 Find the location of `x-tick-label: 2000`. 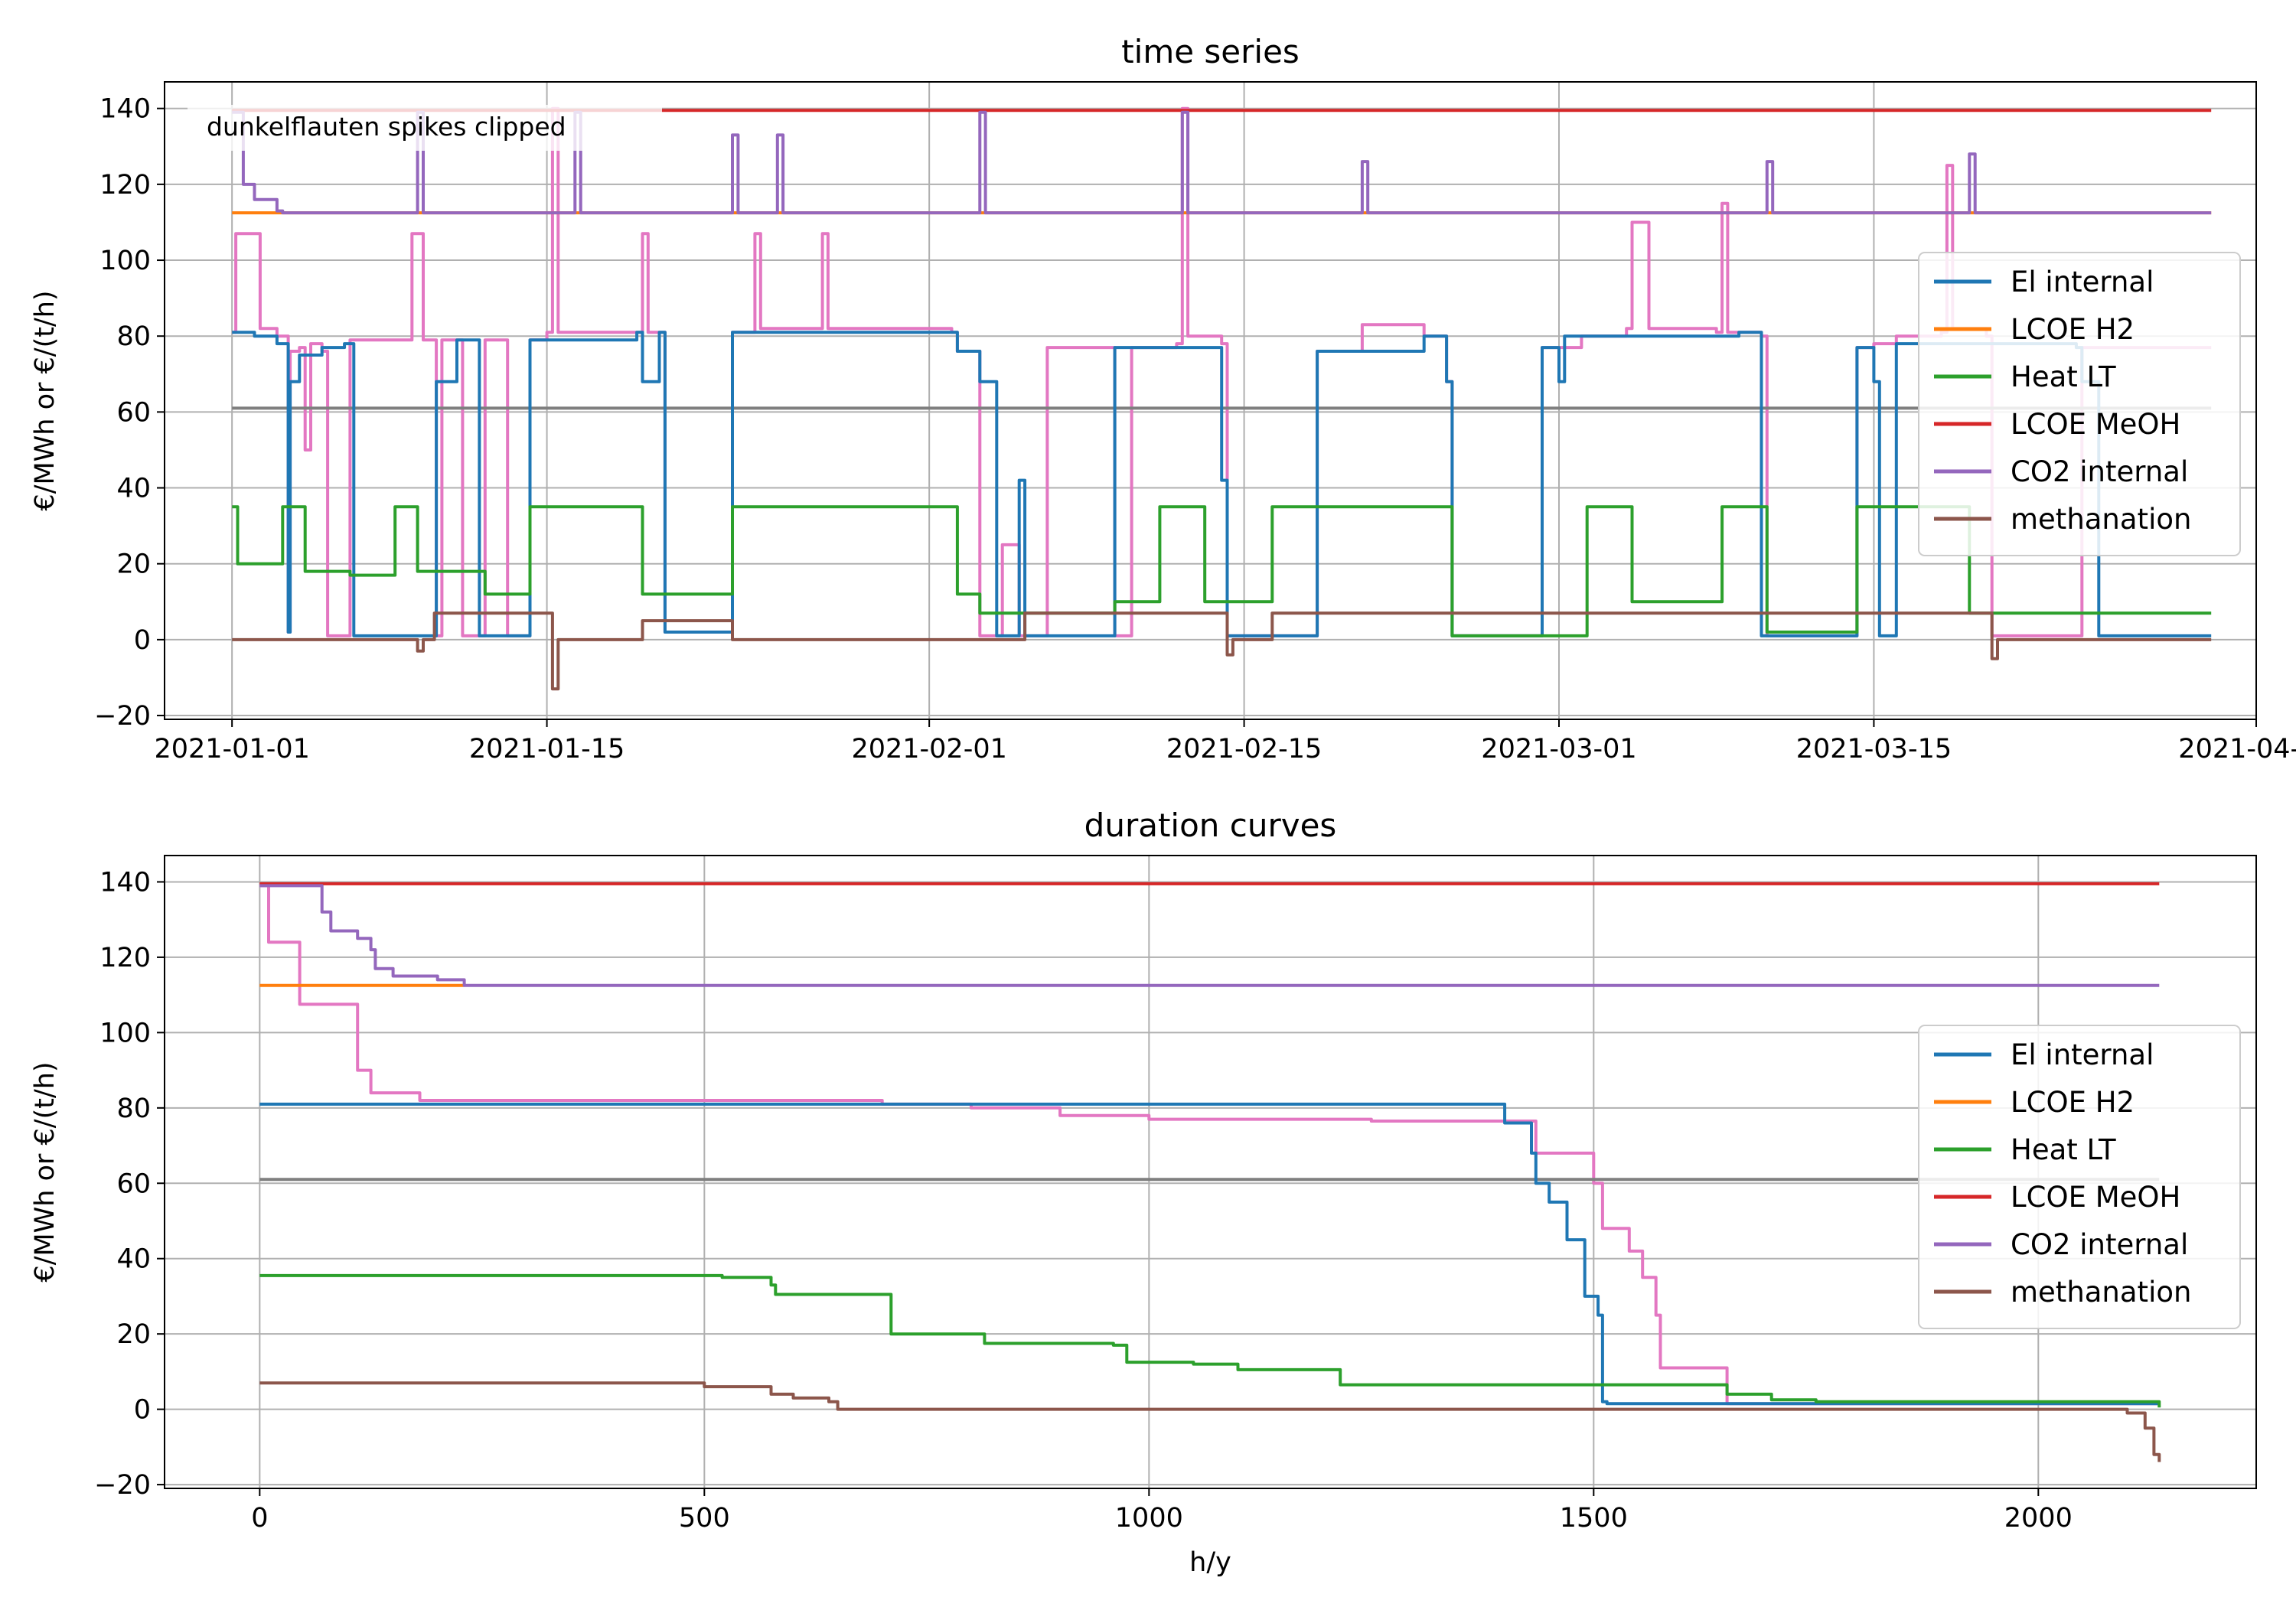

x-tick-label: 2000 is located at coordinates (2038, 1518).